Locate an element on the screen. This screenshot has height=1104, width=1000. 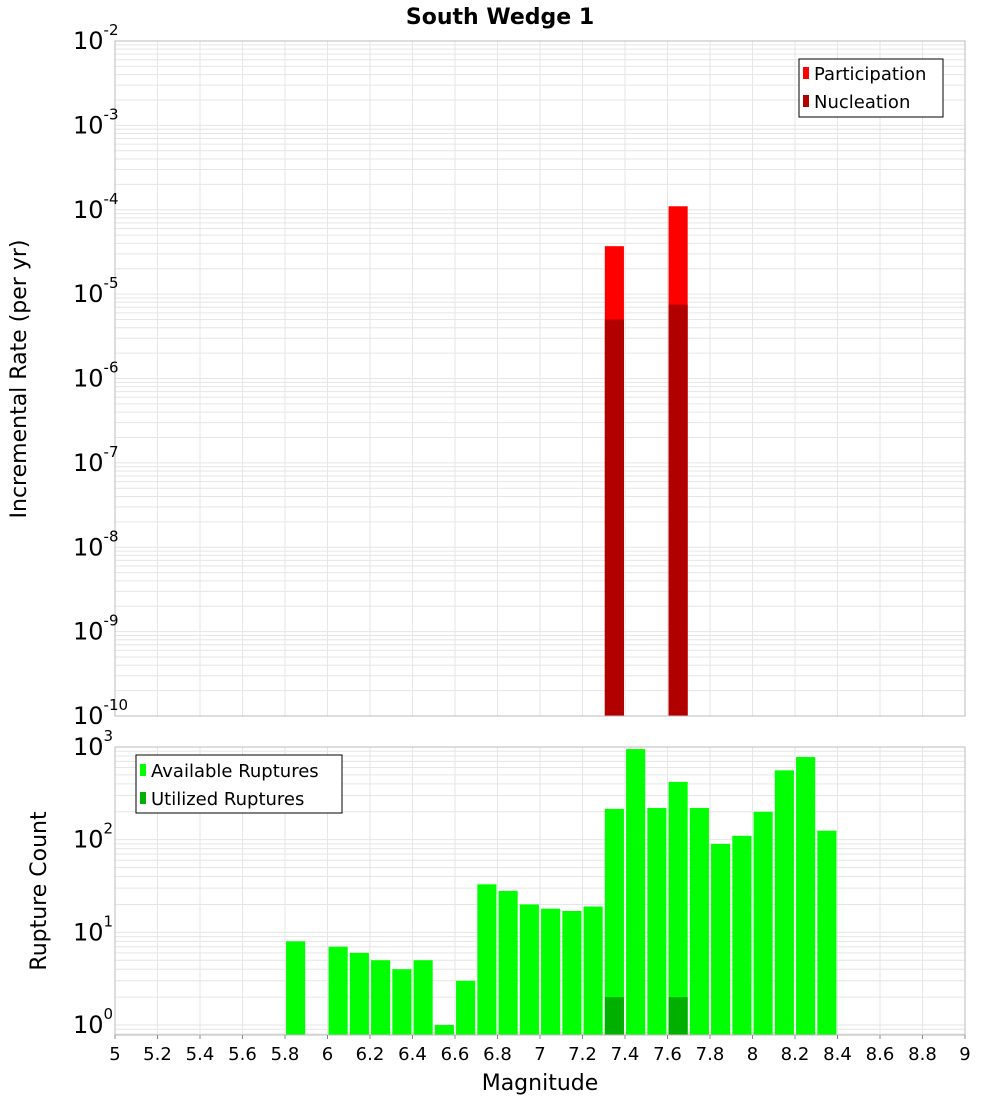
bottom-ytick-label: 10² is located at coordinates (93, 837).